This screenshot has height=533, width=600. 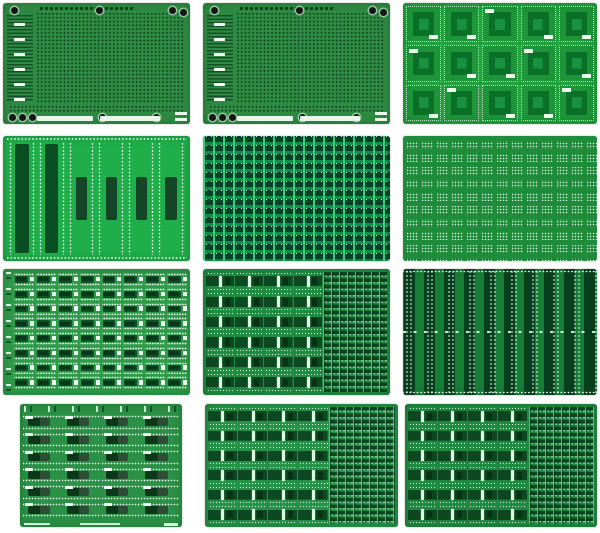 What do you see at coordinates (100, 331) in the screenshot?
I see `soic-adapter-cells` at bounding box center [100, 331].